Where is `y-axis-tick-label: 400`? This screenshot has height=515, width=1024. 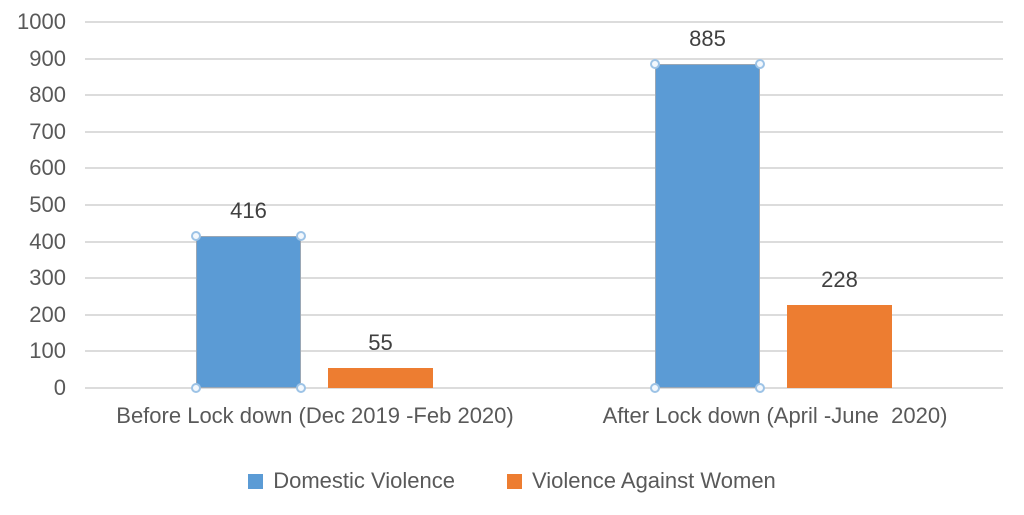
y-axis-tick-label: 400 is located at coordinates (47, 241).